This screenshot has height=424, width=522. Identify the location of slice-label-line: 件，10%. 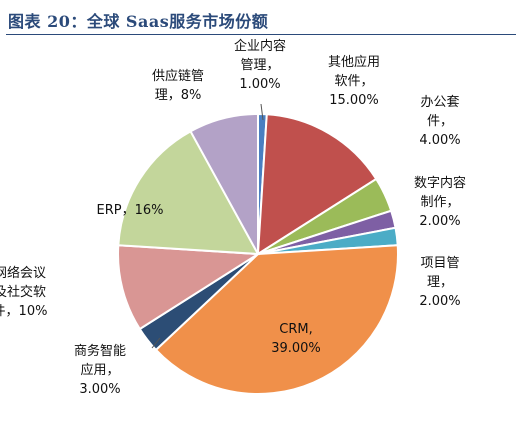
(23, 311).